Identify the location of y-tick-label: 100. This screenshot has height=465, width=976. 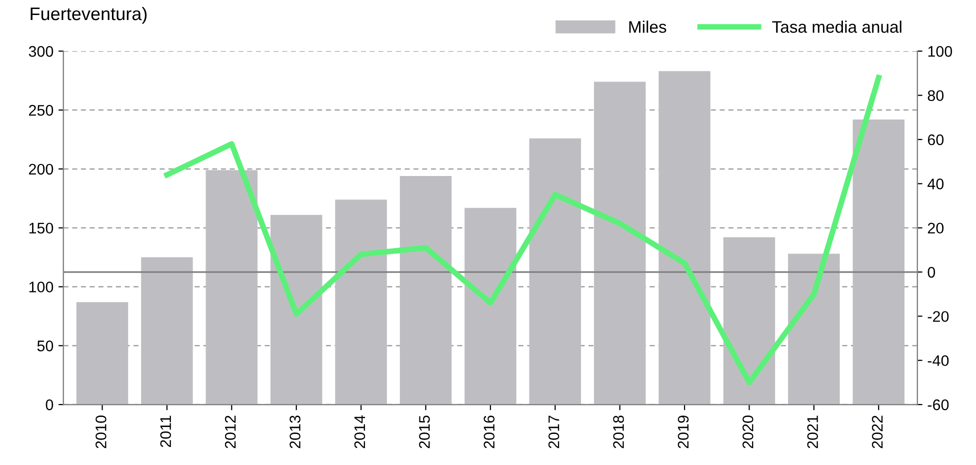
(41, 287).